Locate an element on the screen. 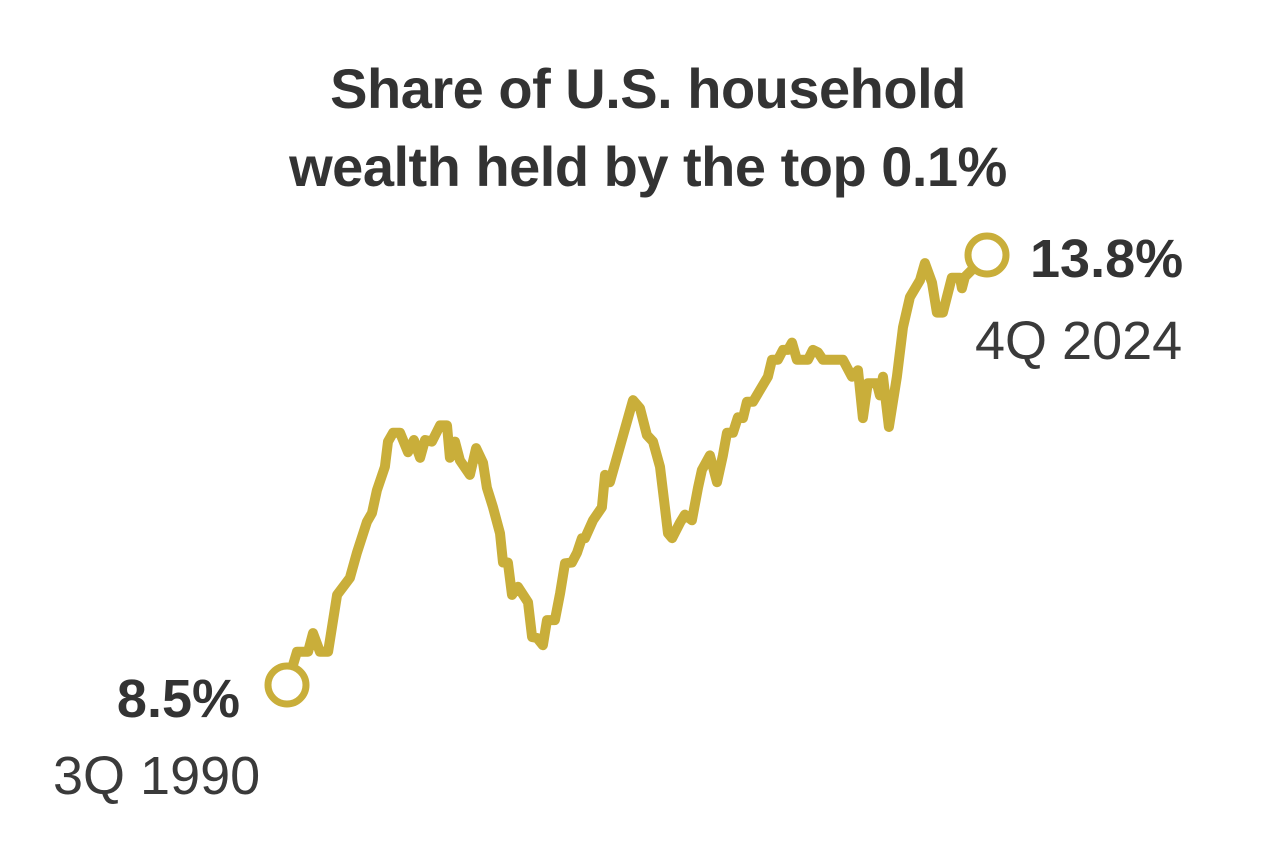 The image size is (1280, 855). chart-title-line-1: Share of U.S. household is located at coordinates (648, 88).